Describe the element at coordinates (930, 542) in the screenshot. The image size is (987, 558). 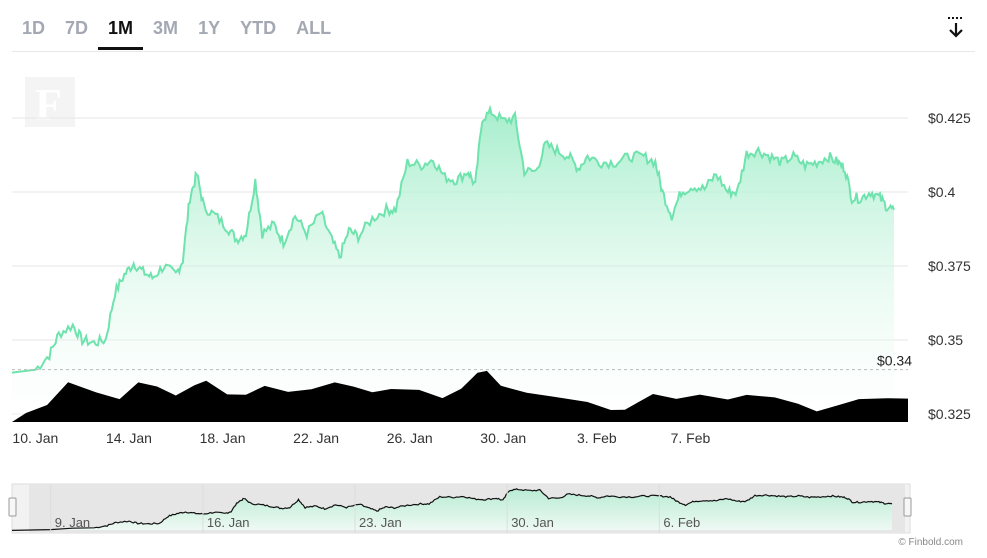
I see `credit-text: © Finbold.com` at that location.